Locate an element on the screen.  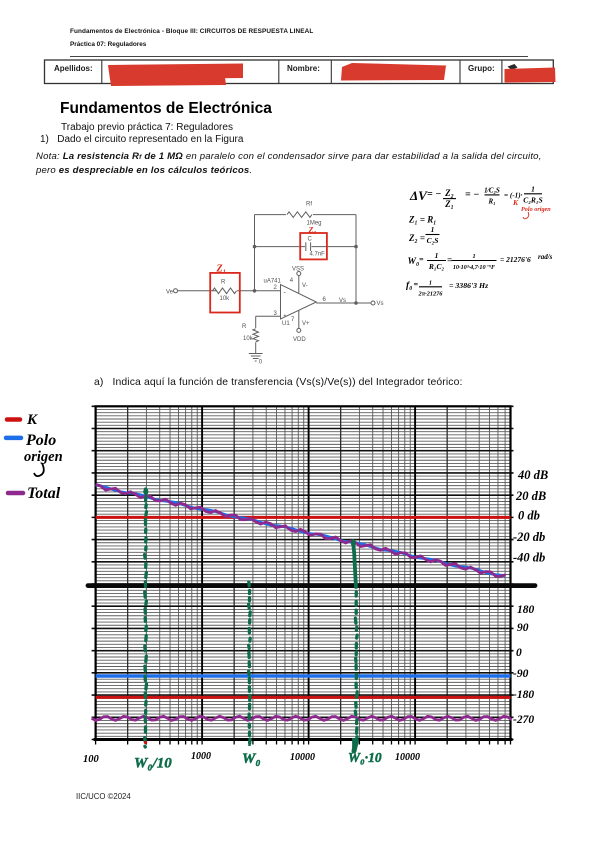
svg-text: uA741 is located at coordinates (273, 282).